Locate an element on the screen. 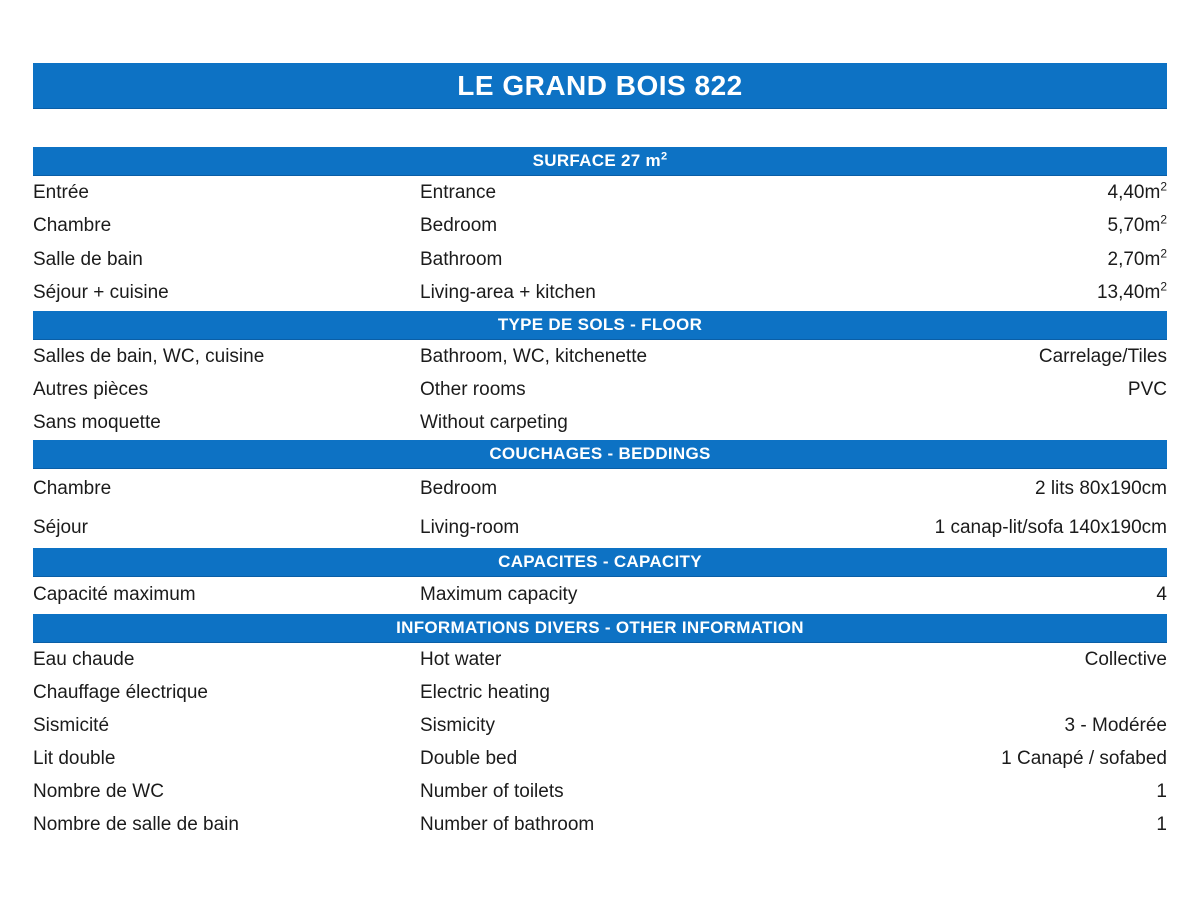 The image size is (1200, 900). row-label-en: Living-room is located at coordinates (470, 527).